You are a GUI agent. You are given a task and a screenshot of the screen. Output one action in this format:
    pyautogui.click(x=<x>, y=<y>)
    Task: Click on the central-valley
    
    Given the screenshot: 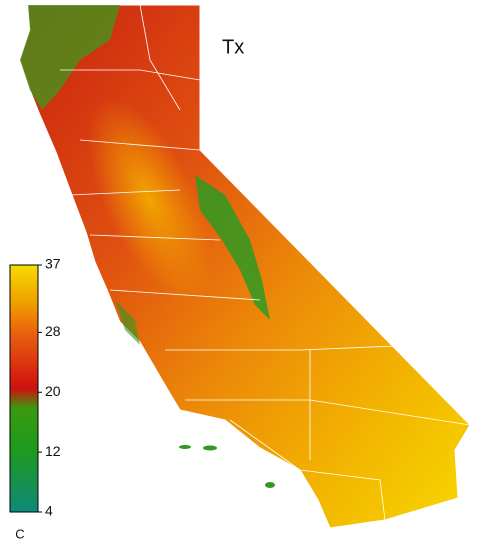 What is the action you would take?
    pyautogui.click(x=150, y=200)
    